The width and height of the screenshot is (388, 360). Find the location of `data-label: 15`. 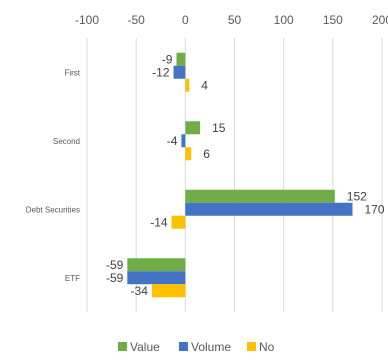

data-label: 15 is located at coordinates (219, 128).